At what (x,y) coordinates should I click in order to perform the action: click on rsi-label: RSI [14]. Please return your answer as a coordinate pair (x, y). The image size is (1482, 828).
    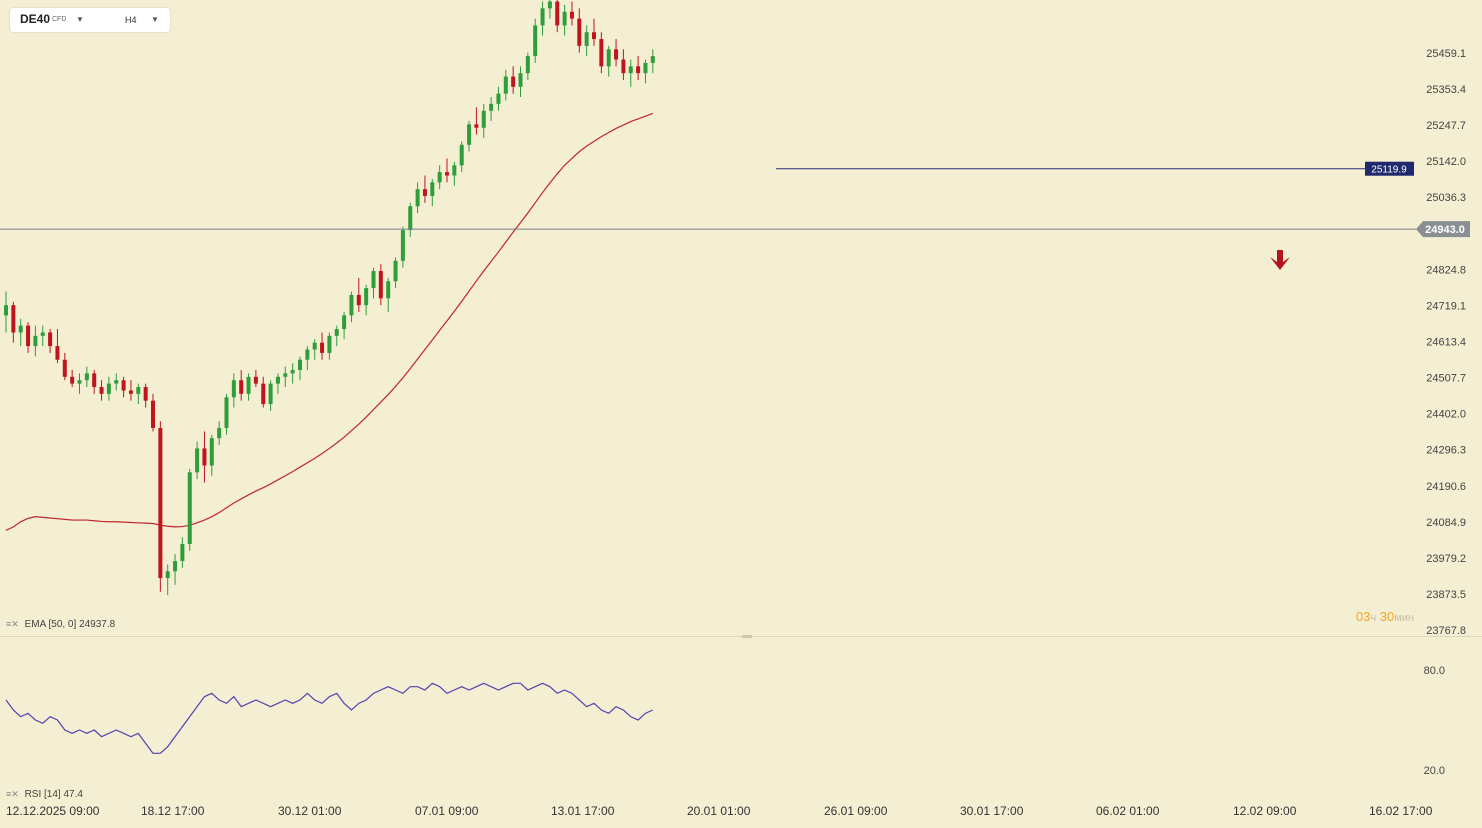
    Looking at the image, I should click on (42, 794).